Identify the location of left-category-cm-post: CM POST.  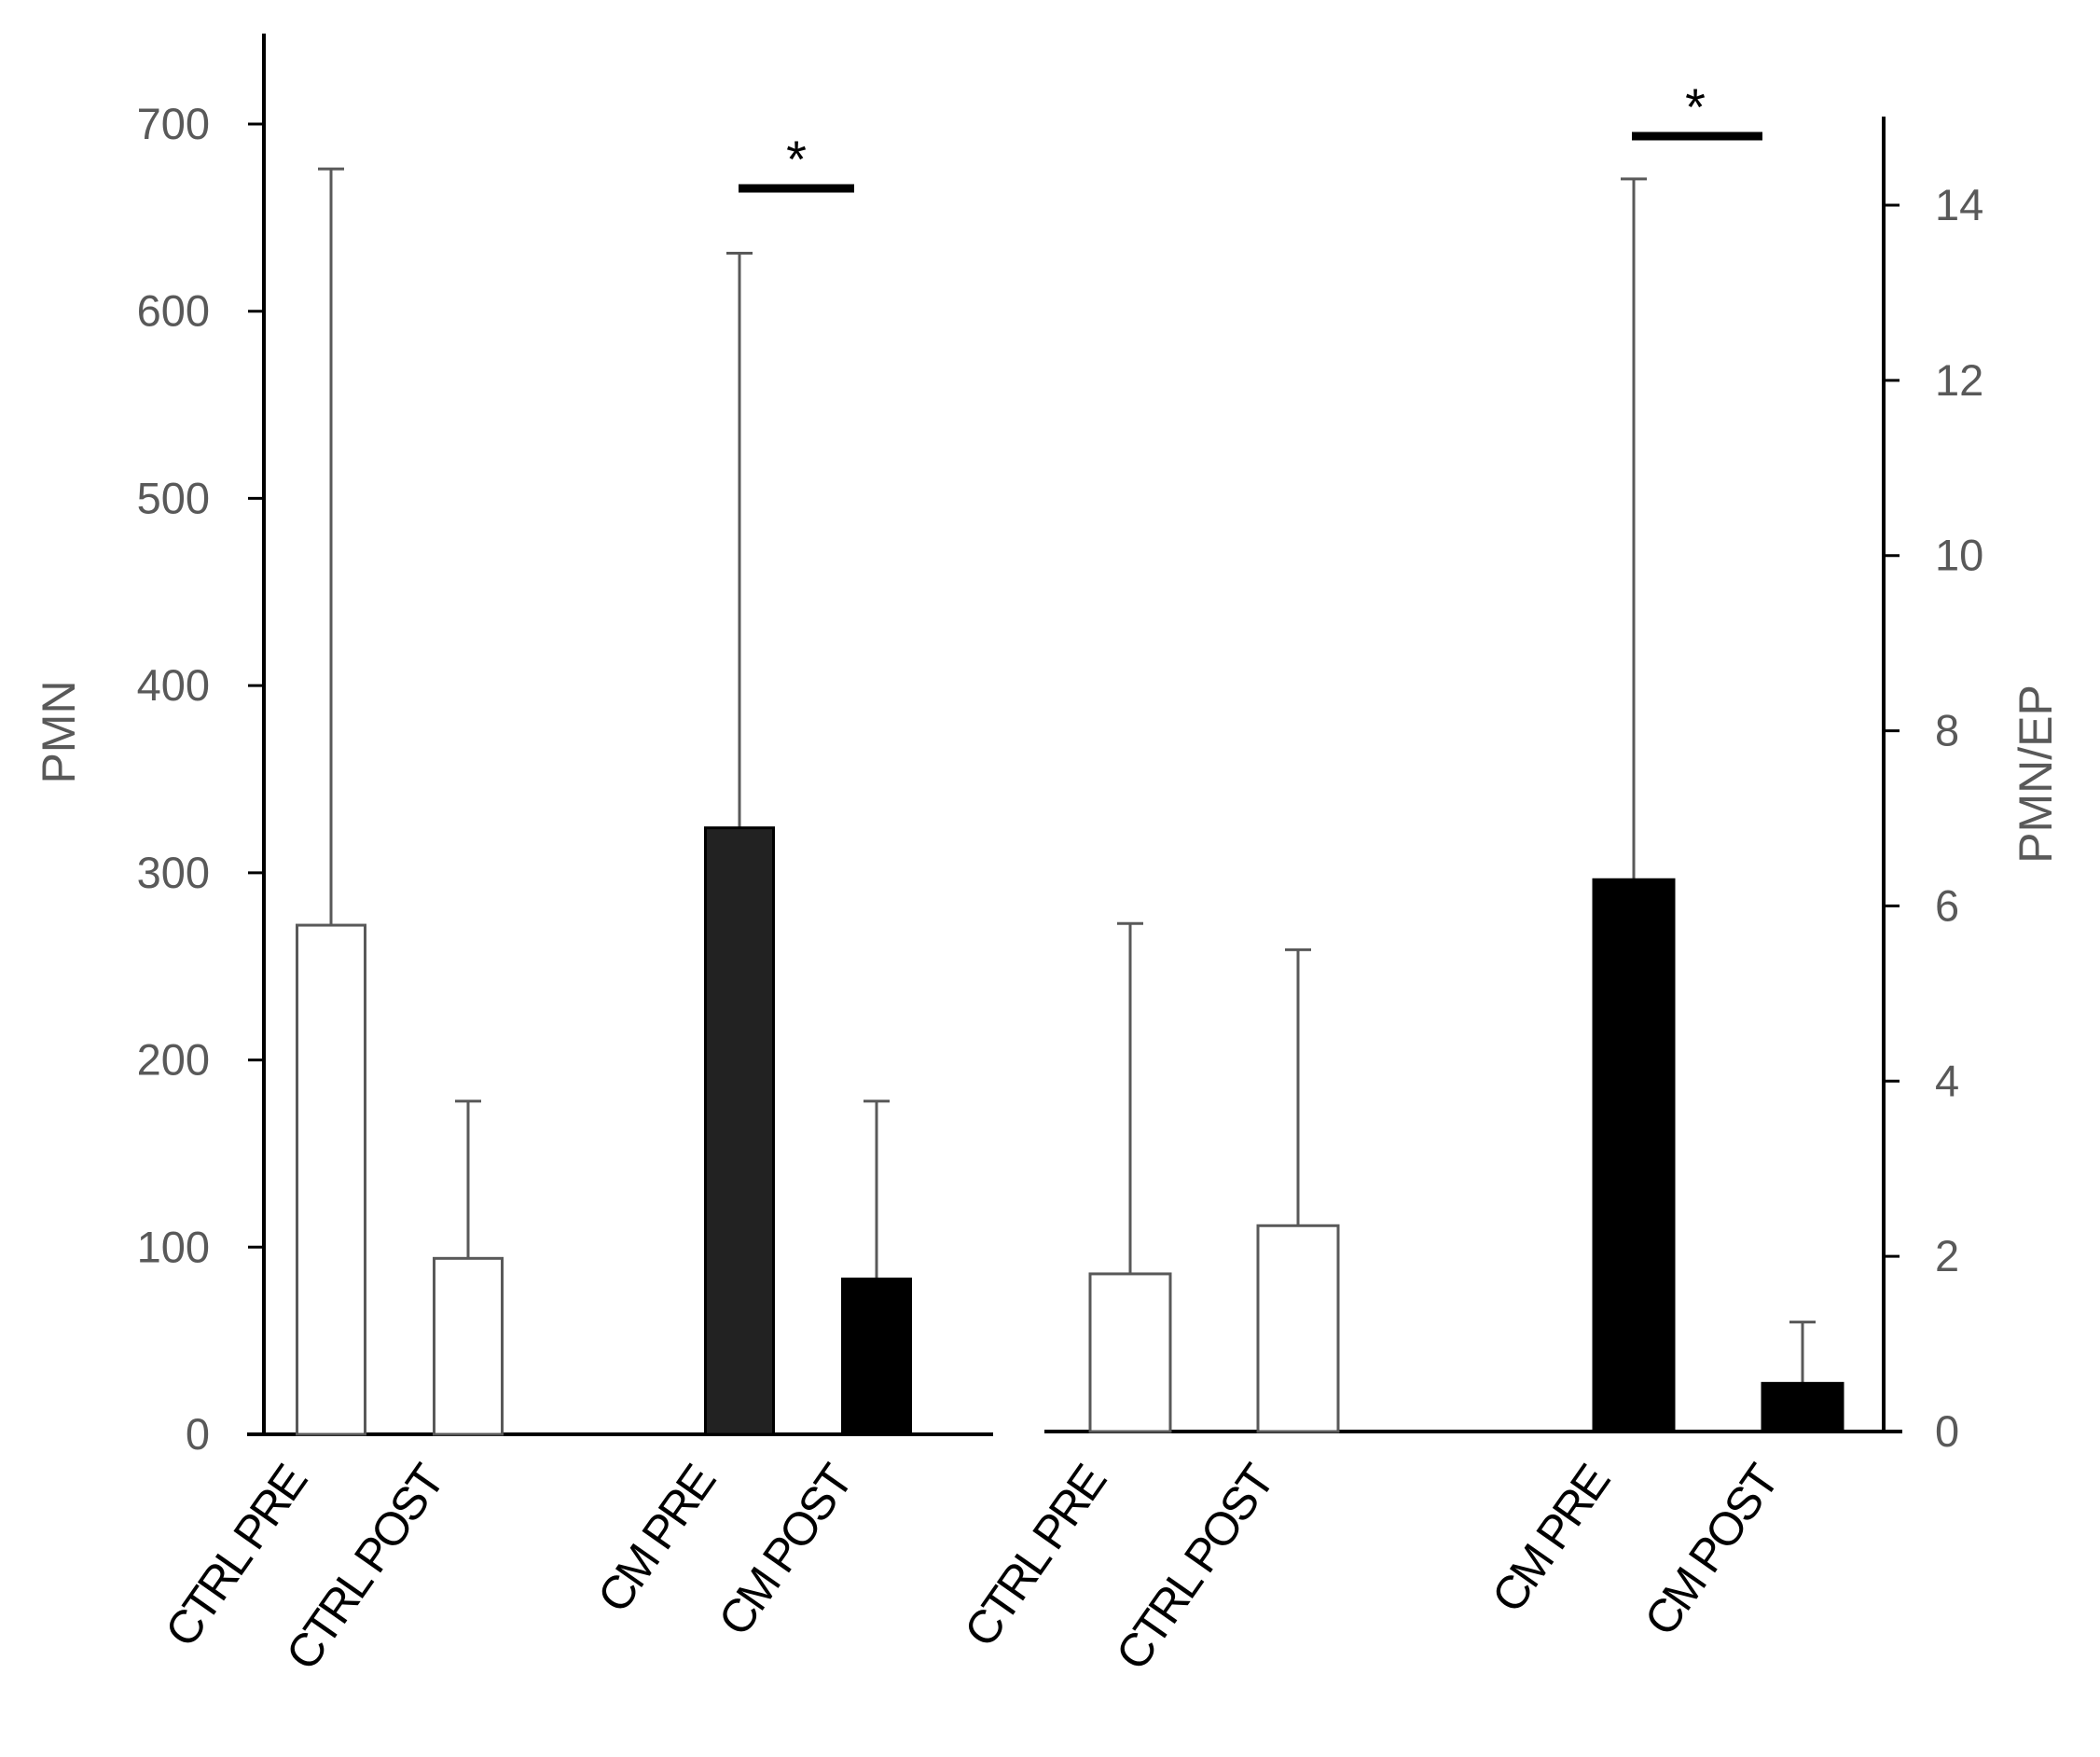
(786, 1550).